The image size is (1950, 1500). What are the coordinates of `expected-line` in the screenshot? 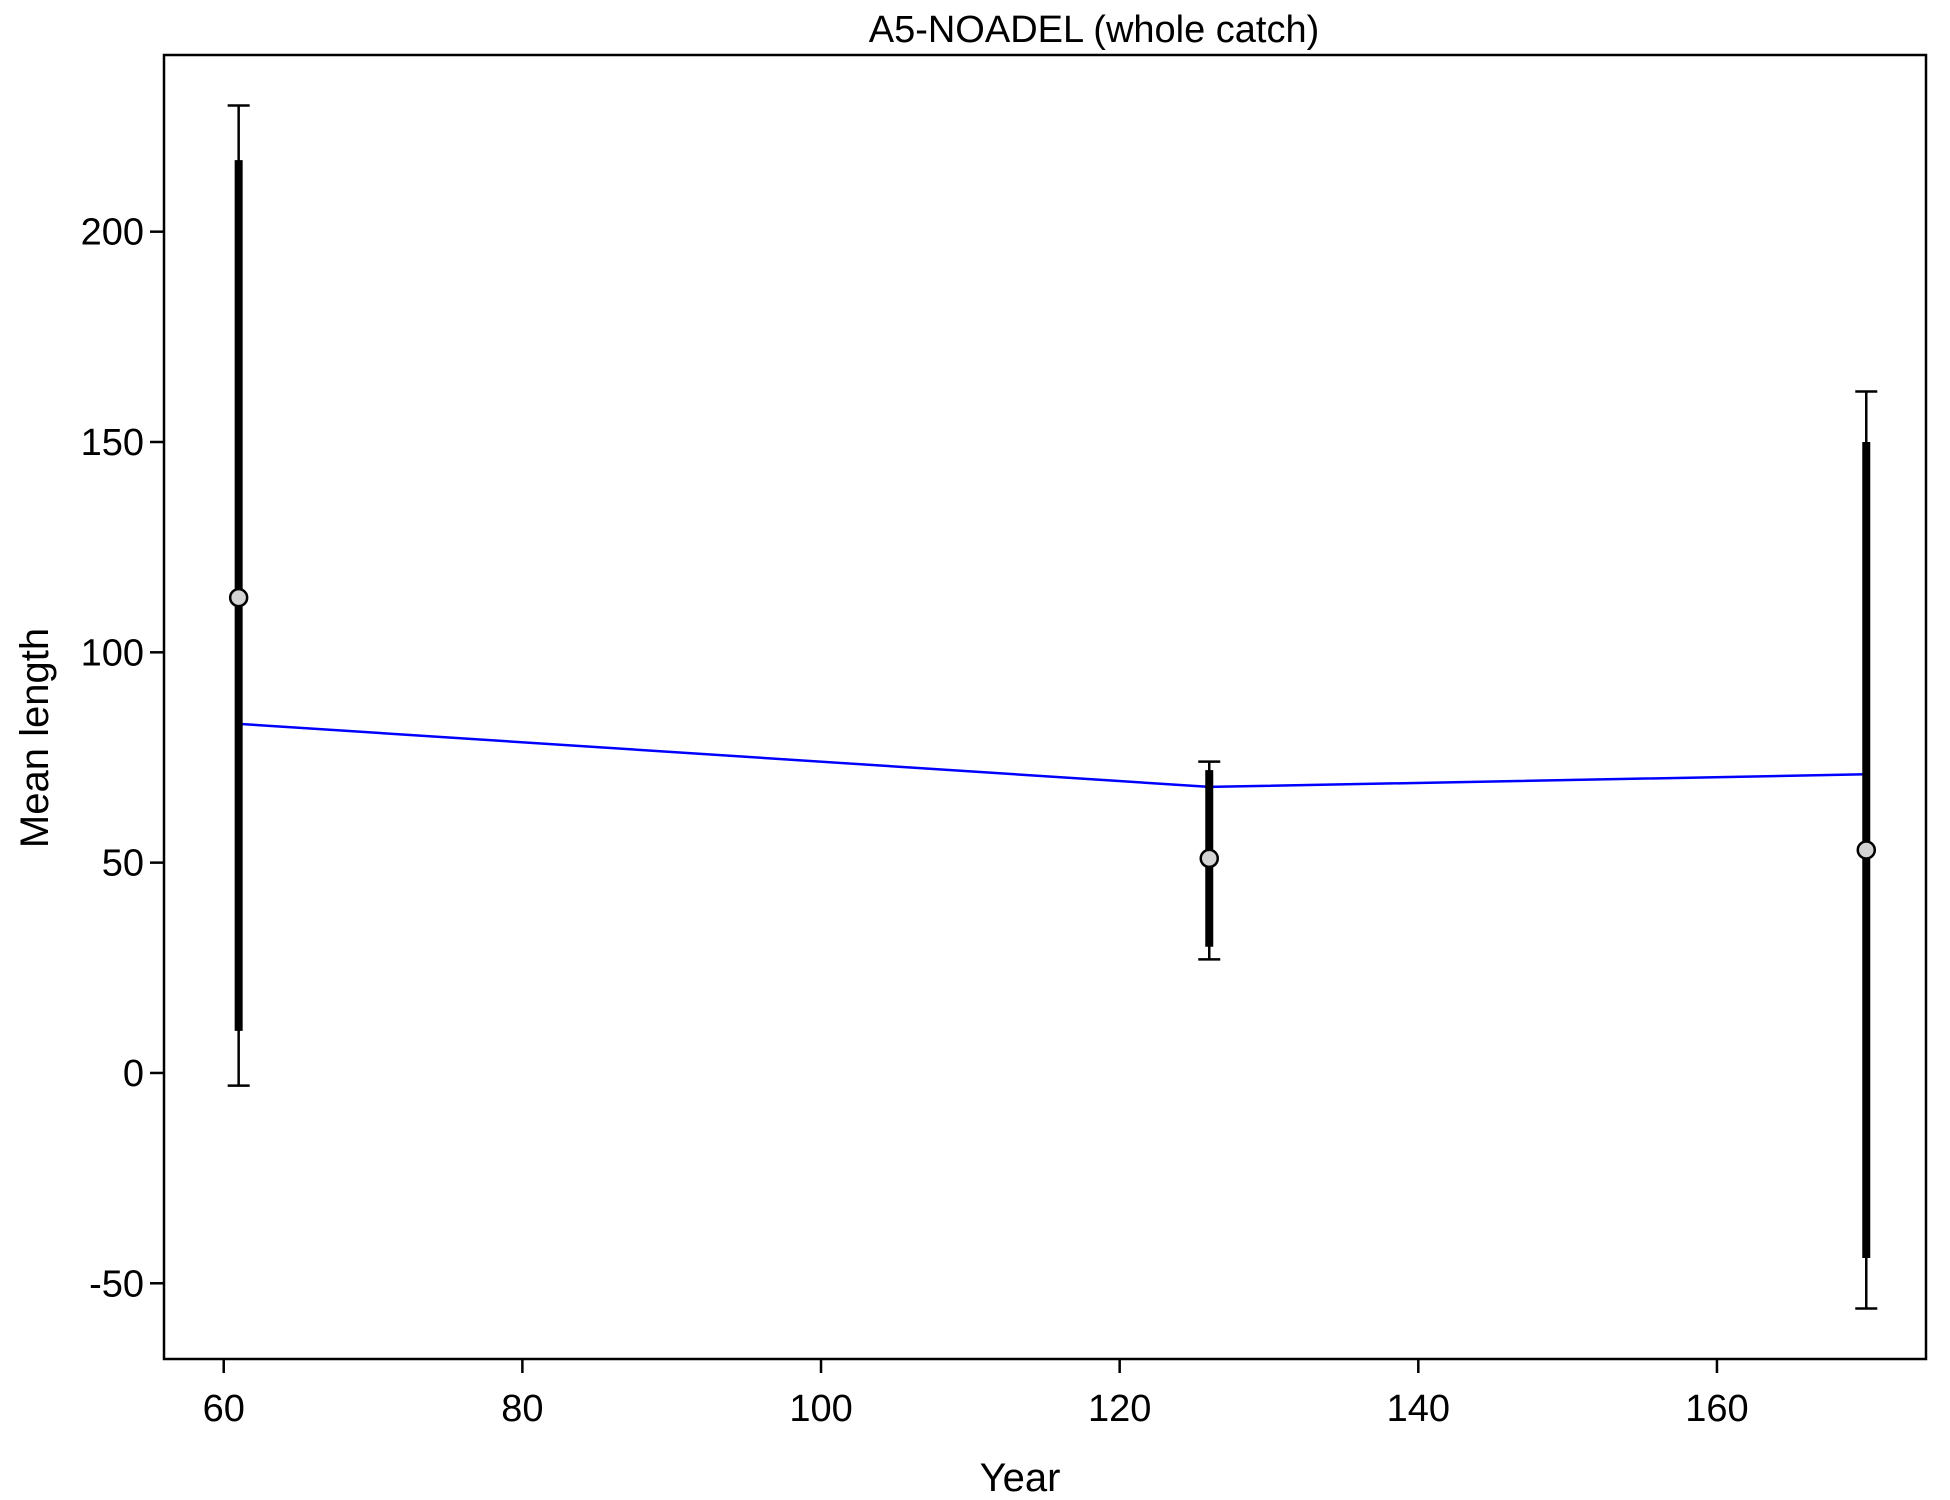 It's located at (1053, 755).